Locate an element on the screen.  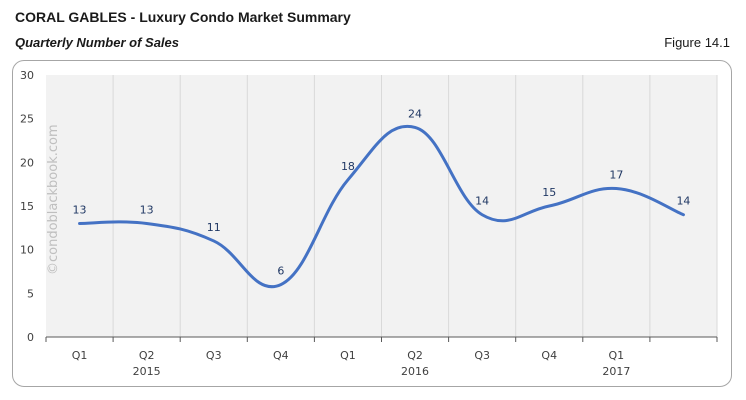
y-tick-label: 5 is located at coordinates (30, 293).